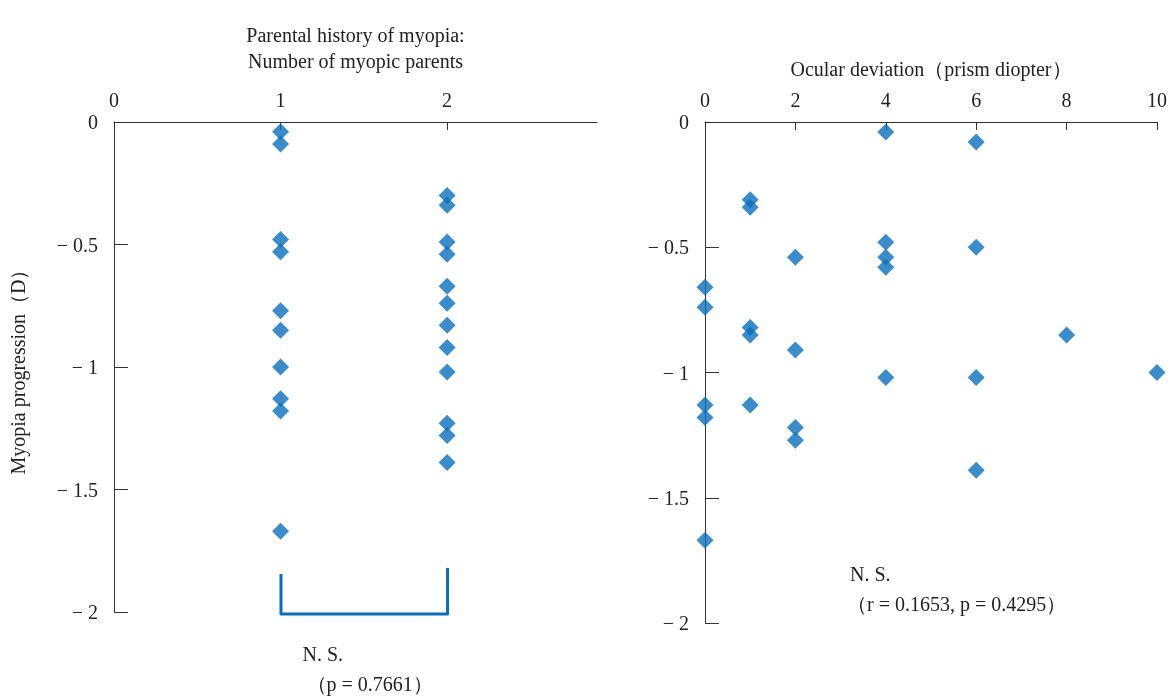 This screenshot has width=1176, height=700. Describe the element at coordinates (885, 100) in the screenshot. I see `x-tick-label: 4` at that location.